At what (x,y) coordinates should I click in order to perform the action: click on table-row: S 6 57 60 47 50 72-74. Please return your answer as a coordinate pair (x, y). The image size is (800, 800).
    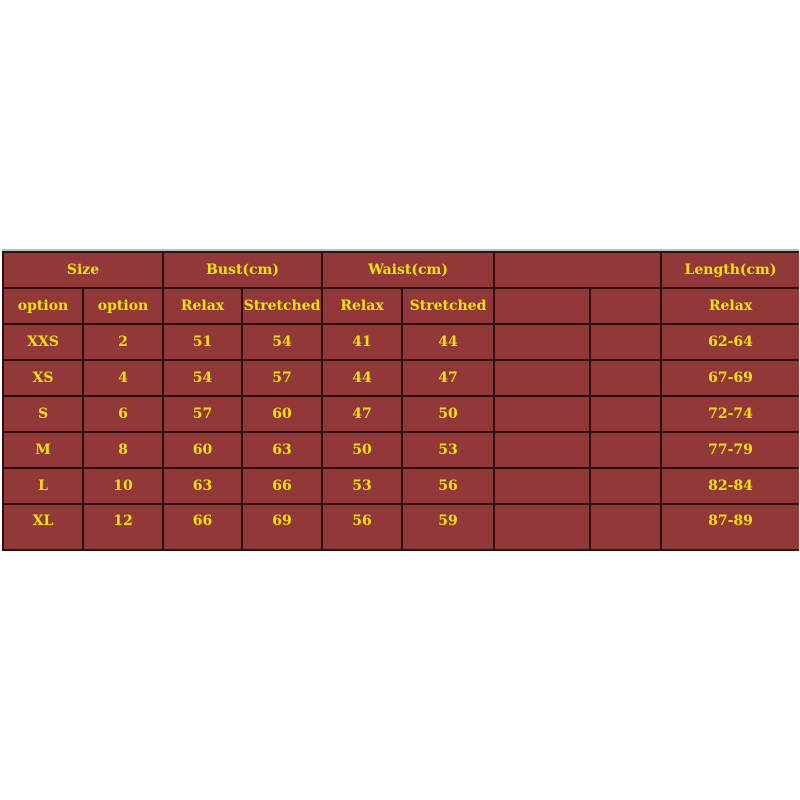
    Looking at the image, I should click on (400, 414).